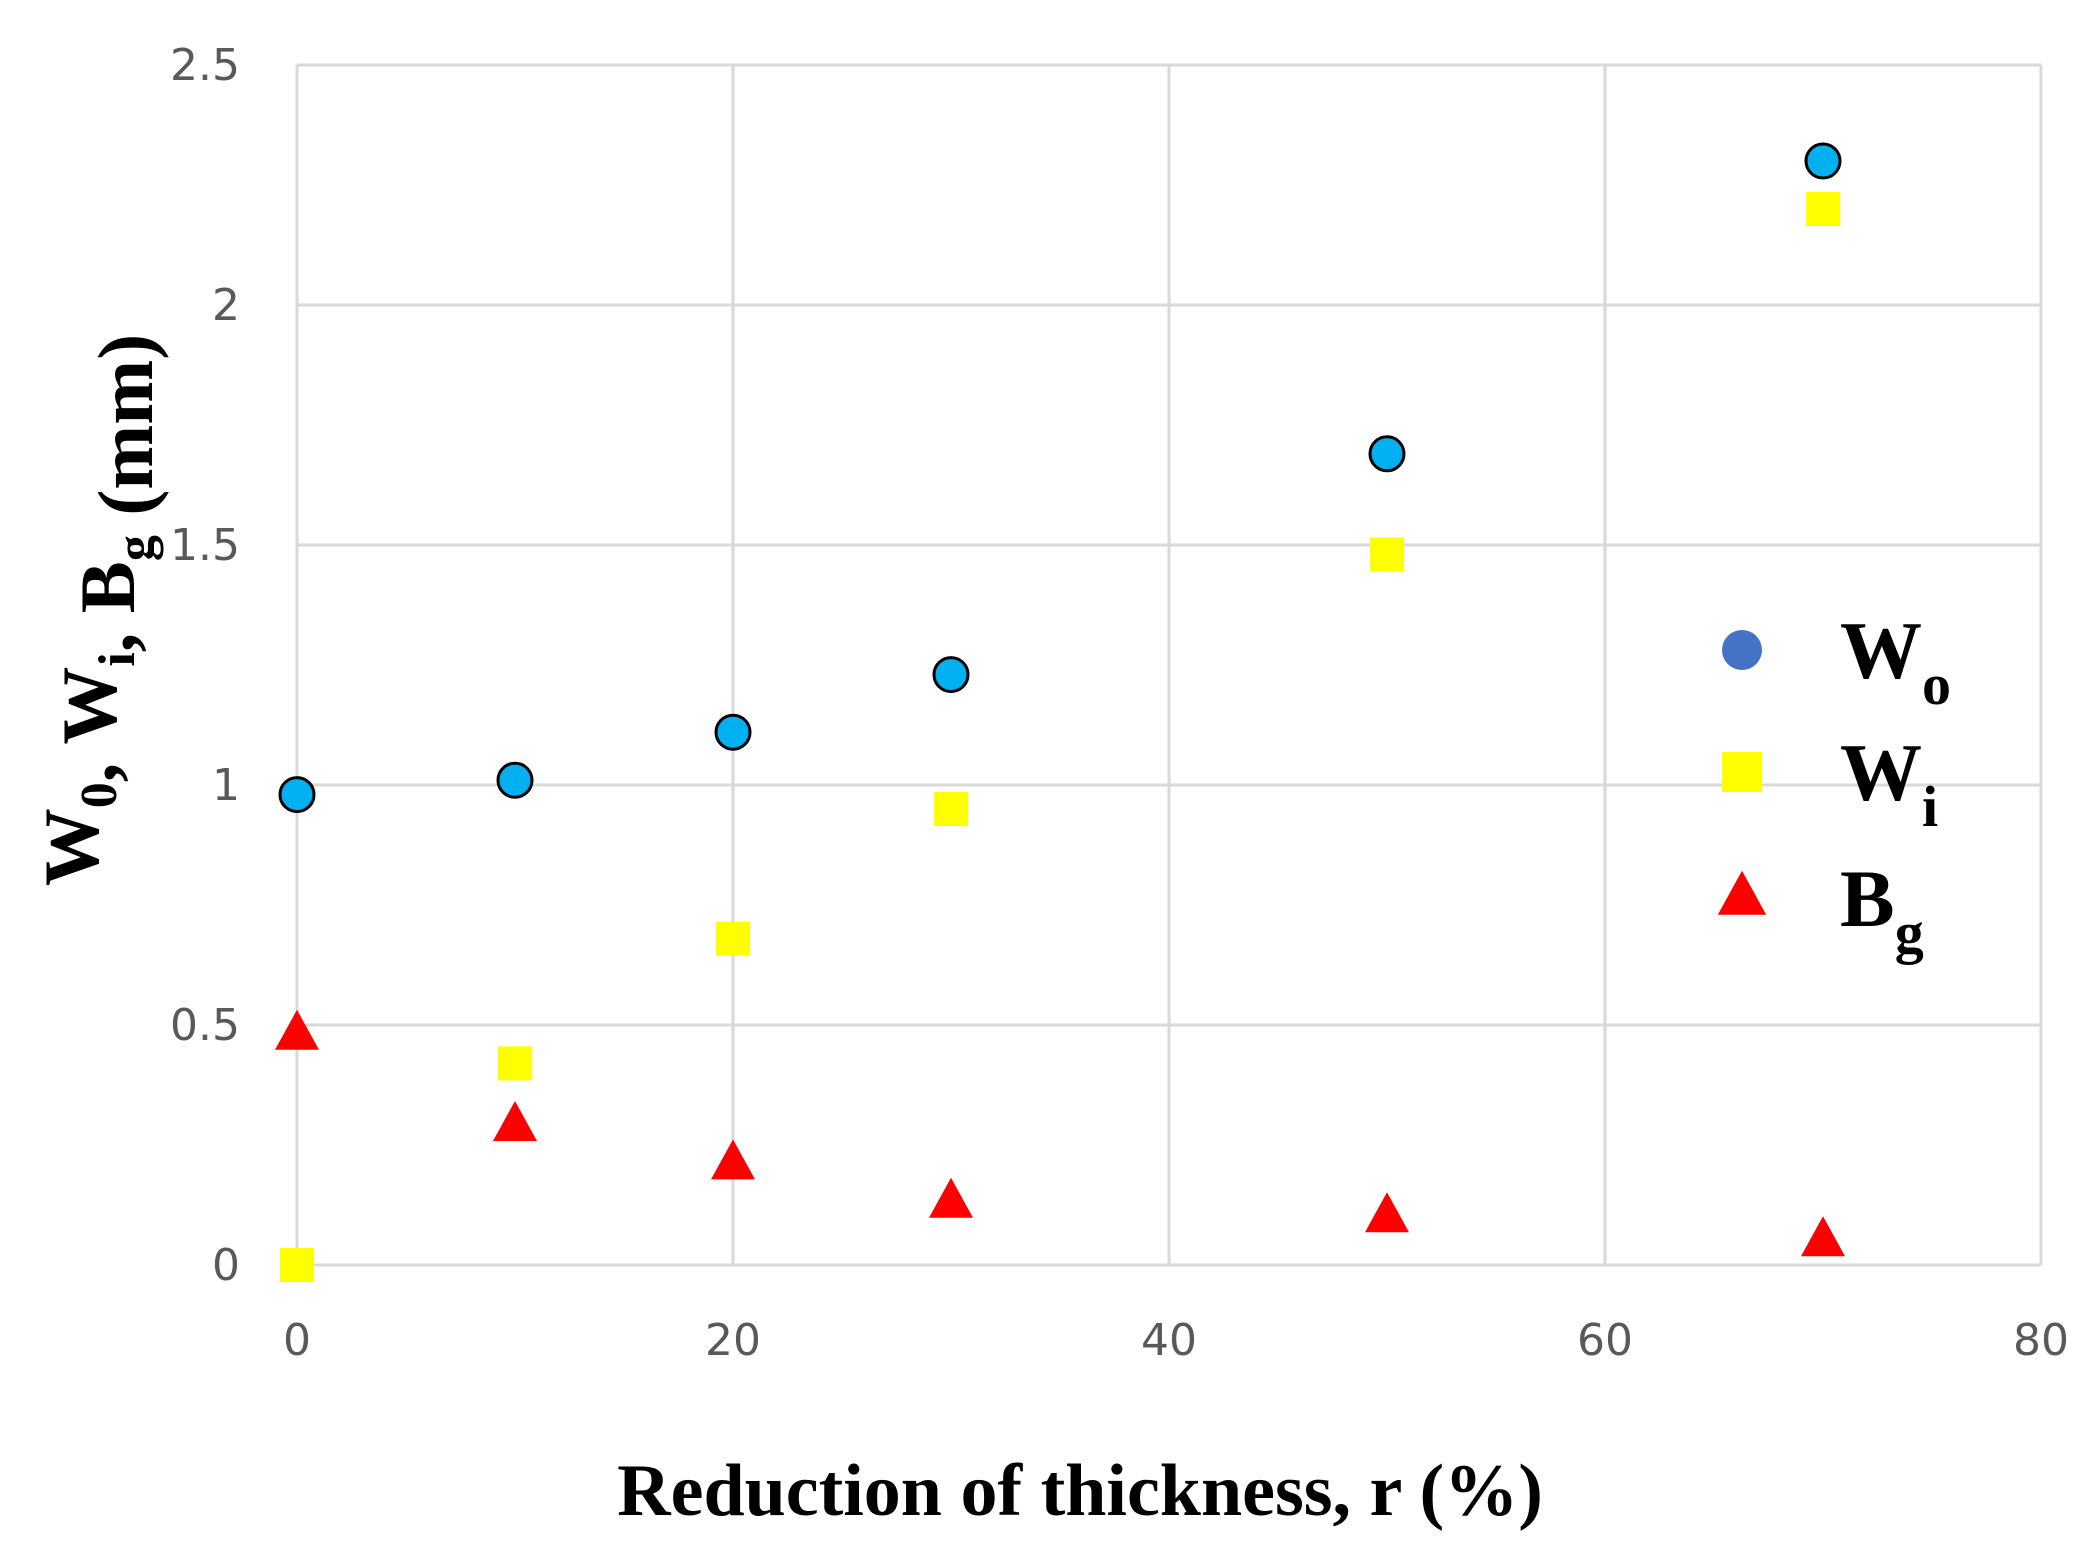 This screenshot has width=2097, height=1562. What do you see at coordinates (205, 1025) in the screenshot?
I see `y-tick-label: 0.5` at bounding box center [205, 1025].